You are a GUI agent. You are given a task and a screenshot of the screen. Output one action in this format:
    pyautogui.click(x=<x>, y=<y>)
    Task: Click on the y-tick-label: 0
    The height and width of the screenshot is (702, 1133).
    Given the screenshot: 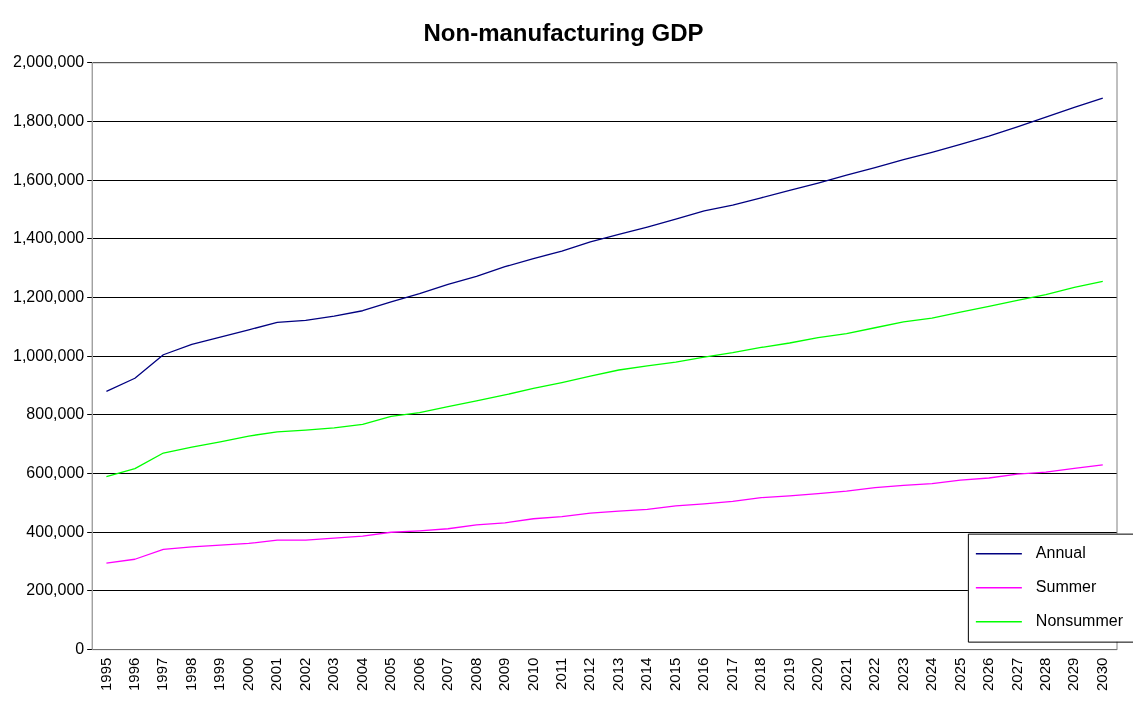 What is the action you would take?
    pyautogui.click(x=80, y=649)
    